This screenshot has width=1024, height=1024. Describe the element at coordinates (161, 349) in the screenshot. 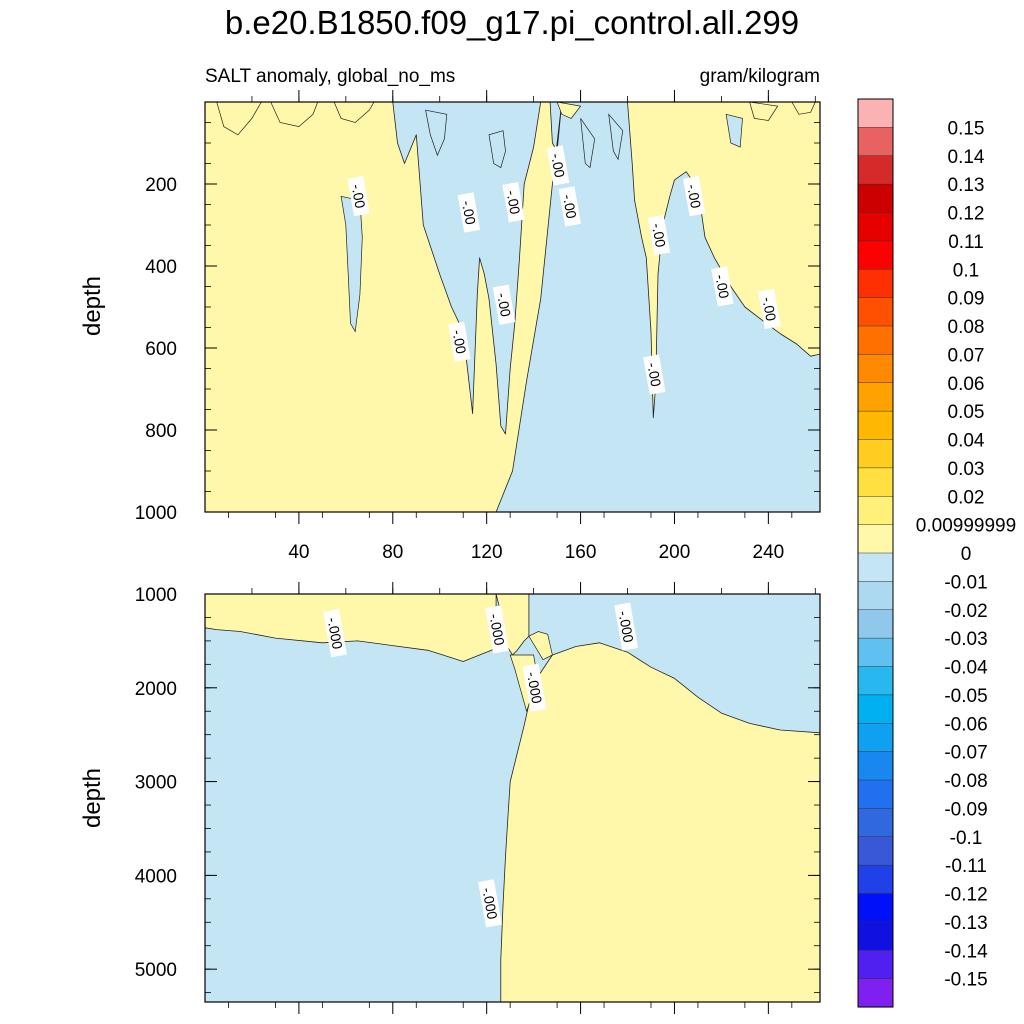

I see `y-tick-label-upper-2: 600` at that location.